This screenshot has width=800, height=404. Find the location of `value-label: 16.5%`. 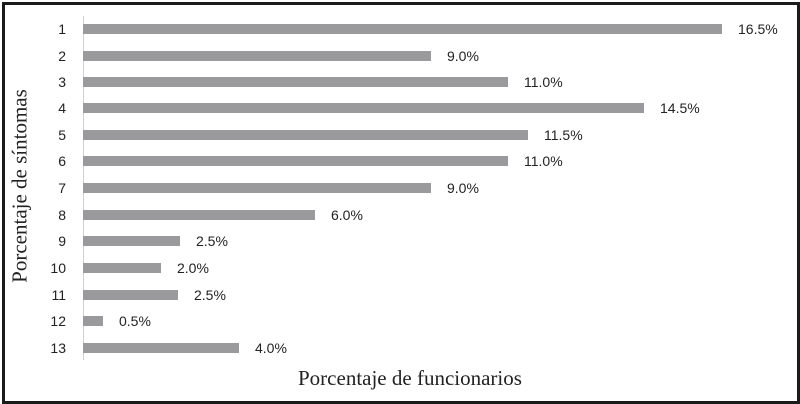

value-label: 16.5% is located at coordinates (758, 29).